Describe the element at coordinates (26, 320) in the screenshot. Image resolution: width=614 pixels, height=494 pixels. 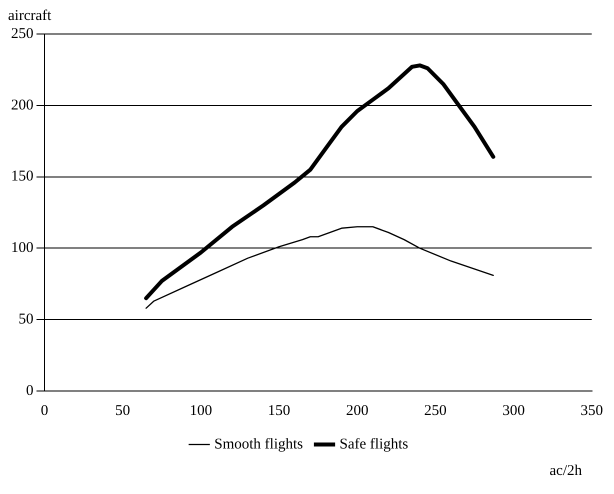
I see `y-tick-label: 50` at that location.